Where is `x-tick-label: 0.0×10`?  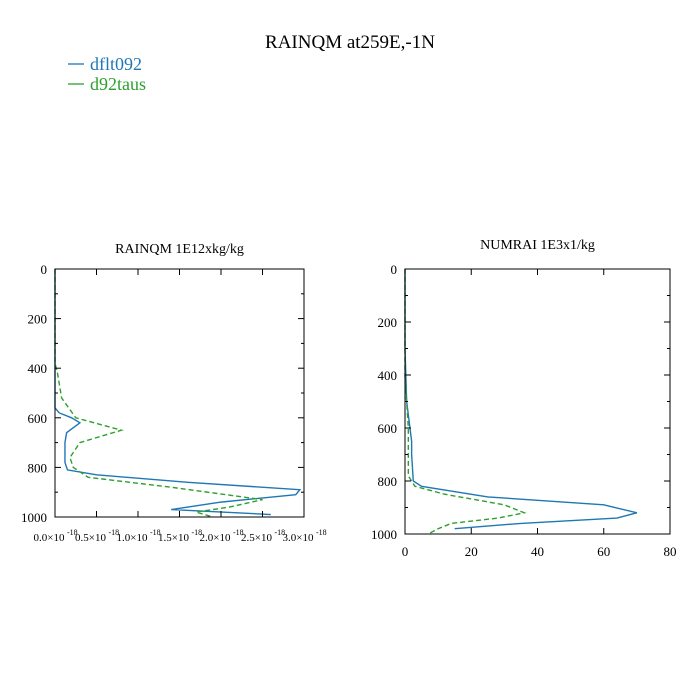
x-tick-label: 0.0×10 is located at coordinates (49, 538).